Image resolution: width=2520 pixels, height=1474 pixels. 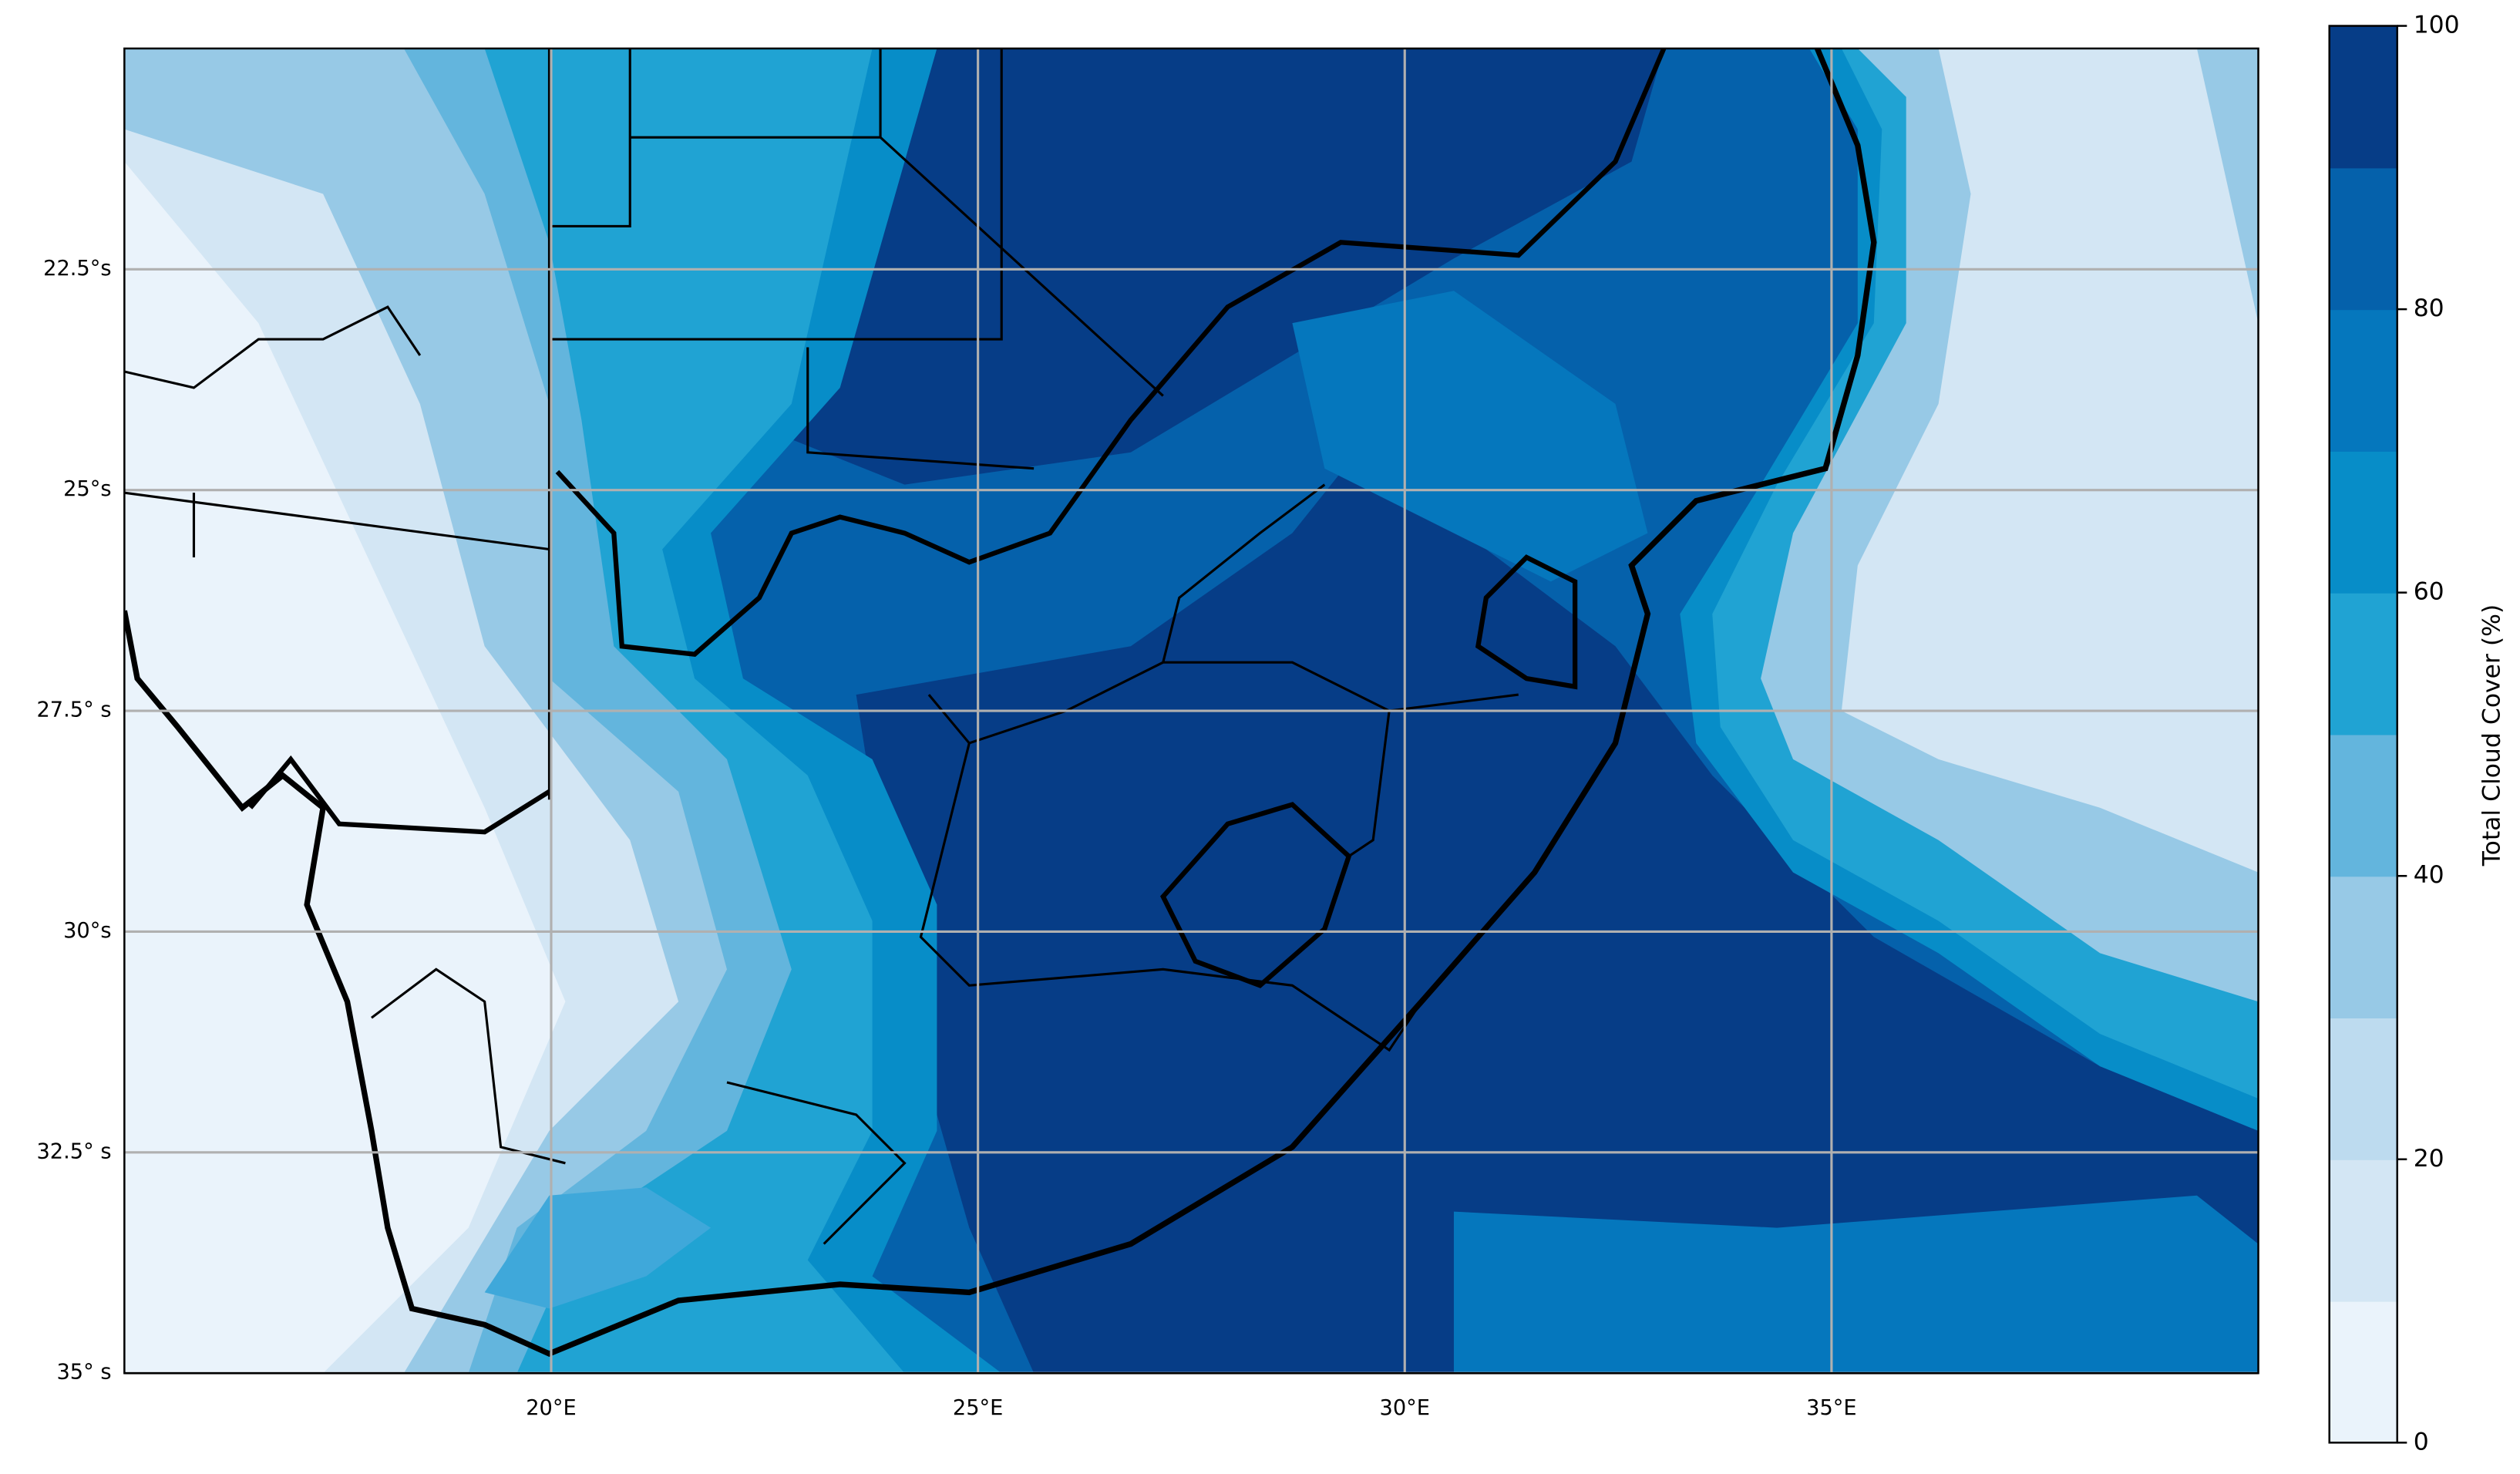 I want to click on country-border, so click(x=400, y=795).